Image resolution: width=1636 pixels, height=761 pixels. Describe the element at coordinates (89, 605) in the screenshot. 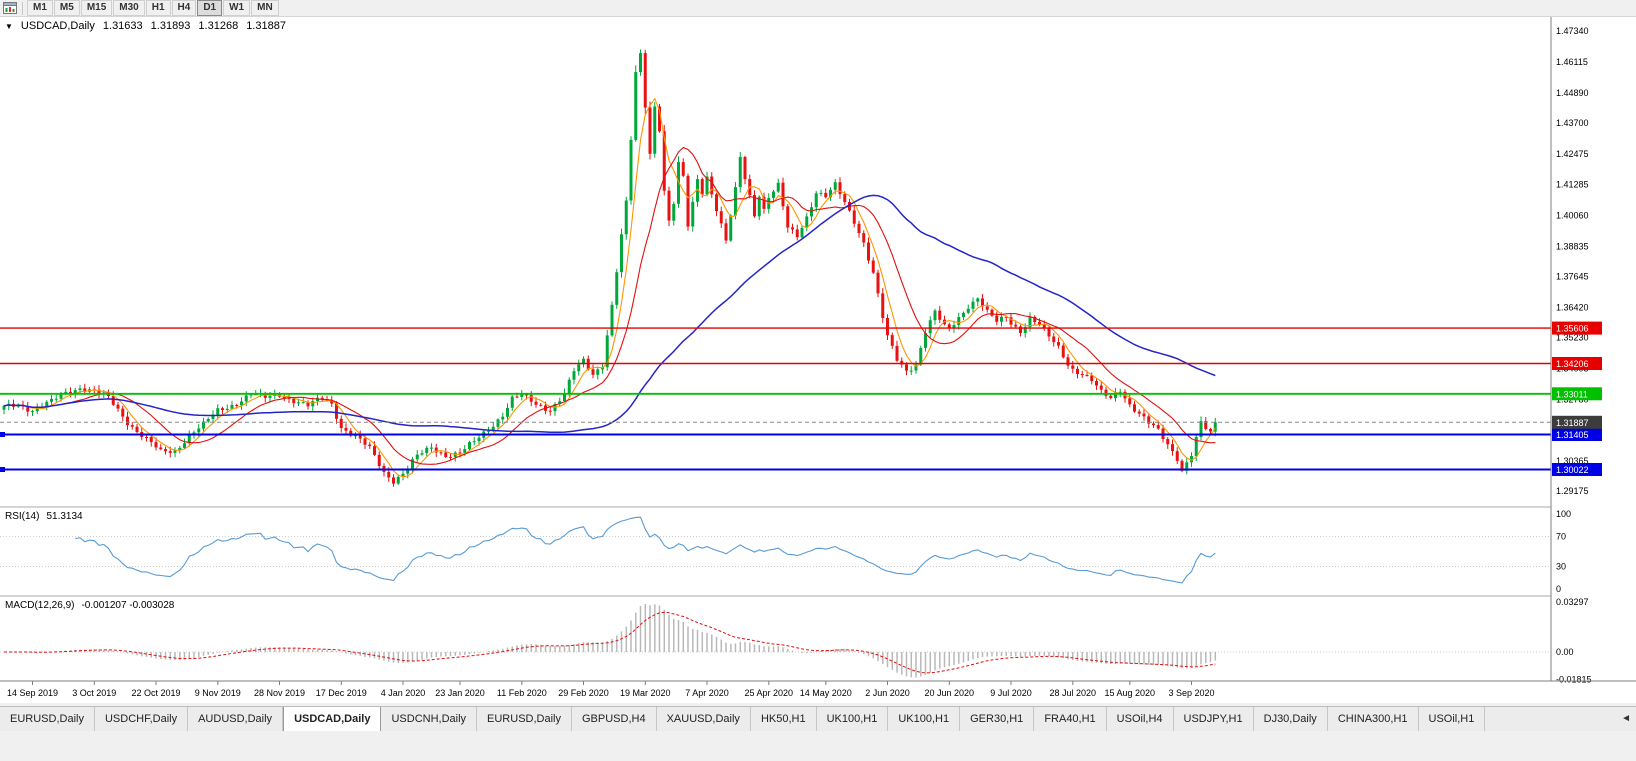

I see `macd-indicator-label: MACD(12,26,9) -0.001207 -0.003028` at that location.